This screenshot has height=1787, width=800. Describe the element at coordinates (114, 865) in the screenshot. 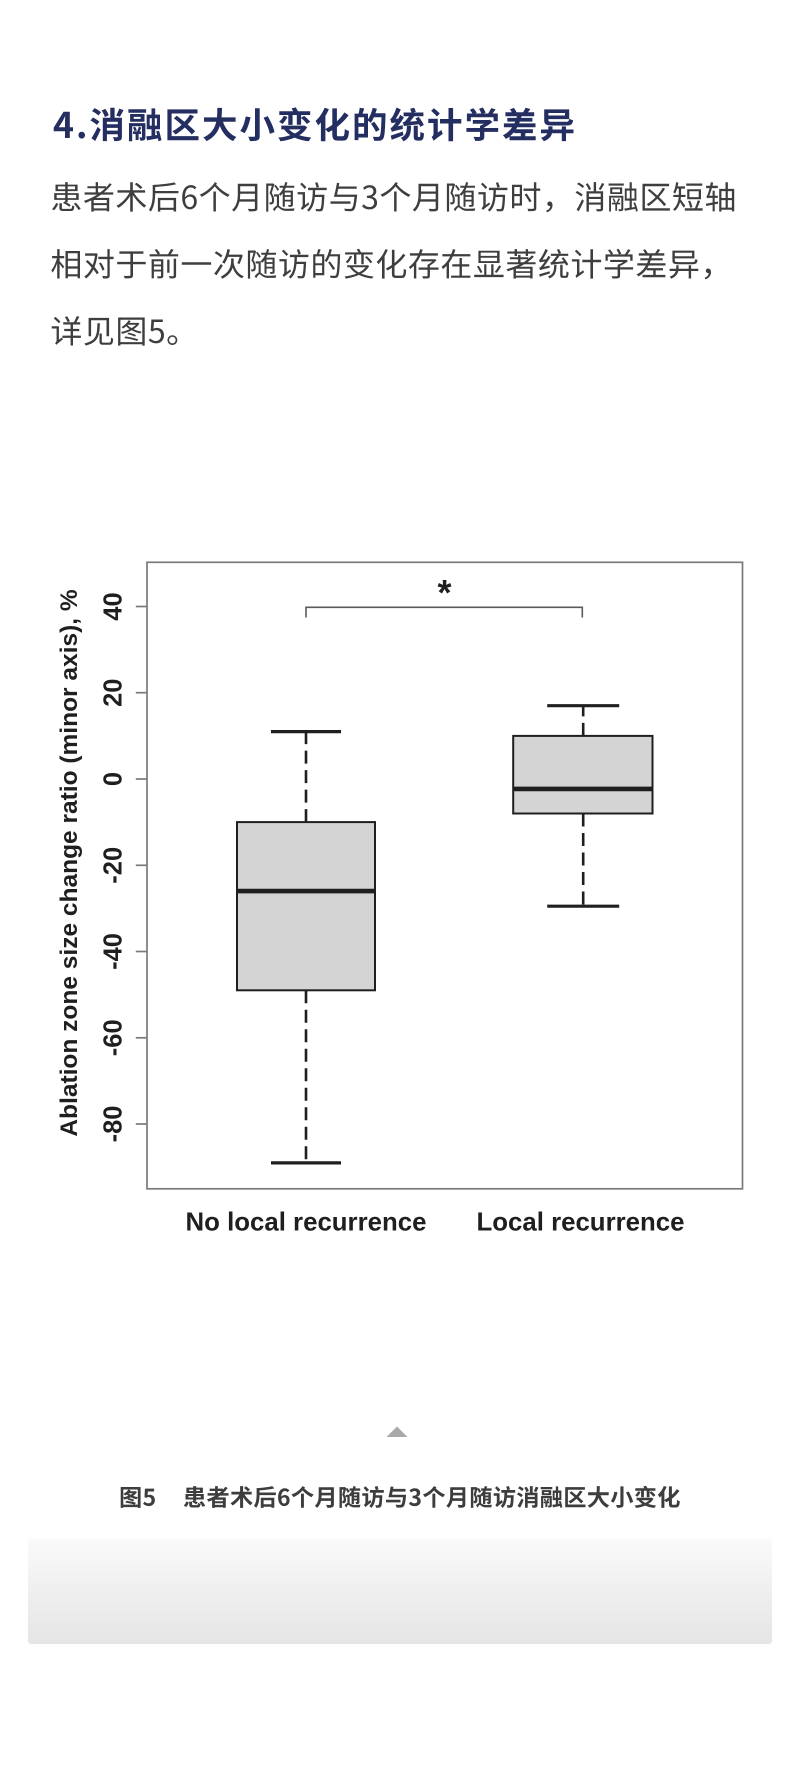

I see `svg-text: -20` at that location.